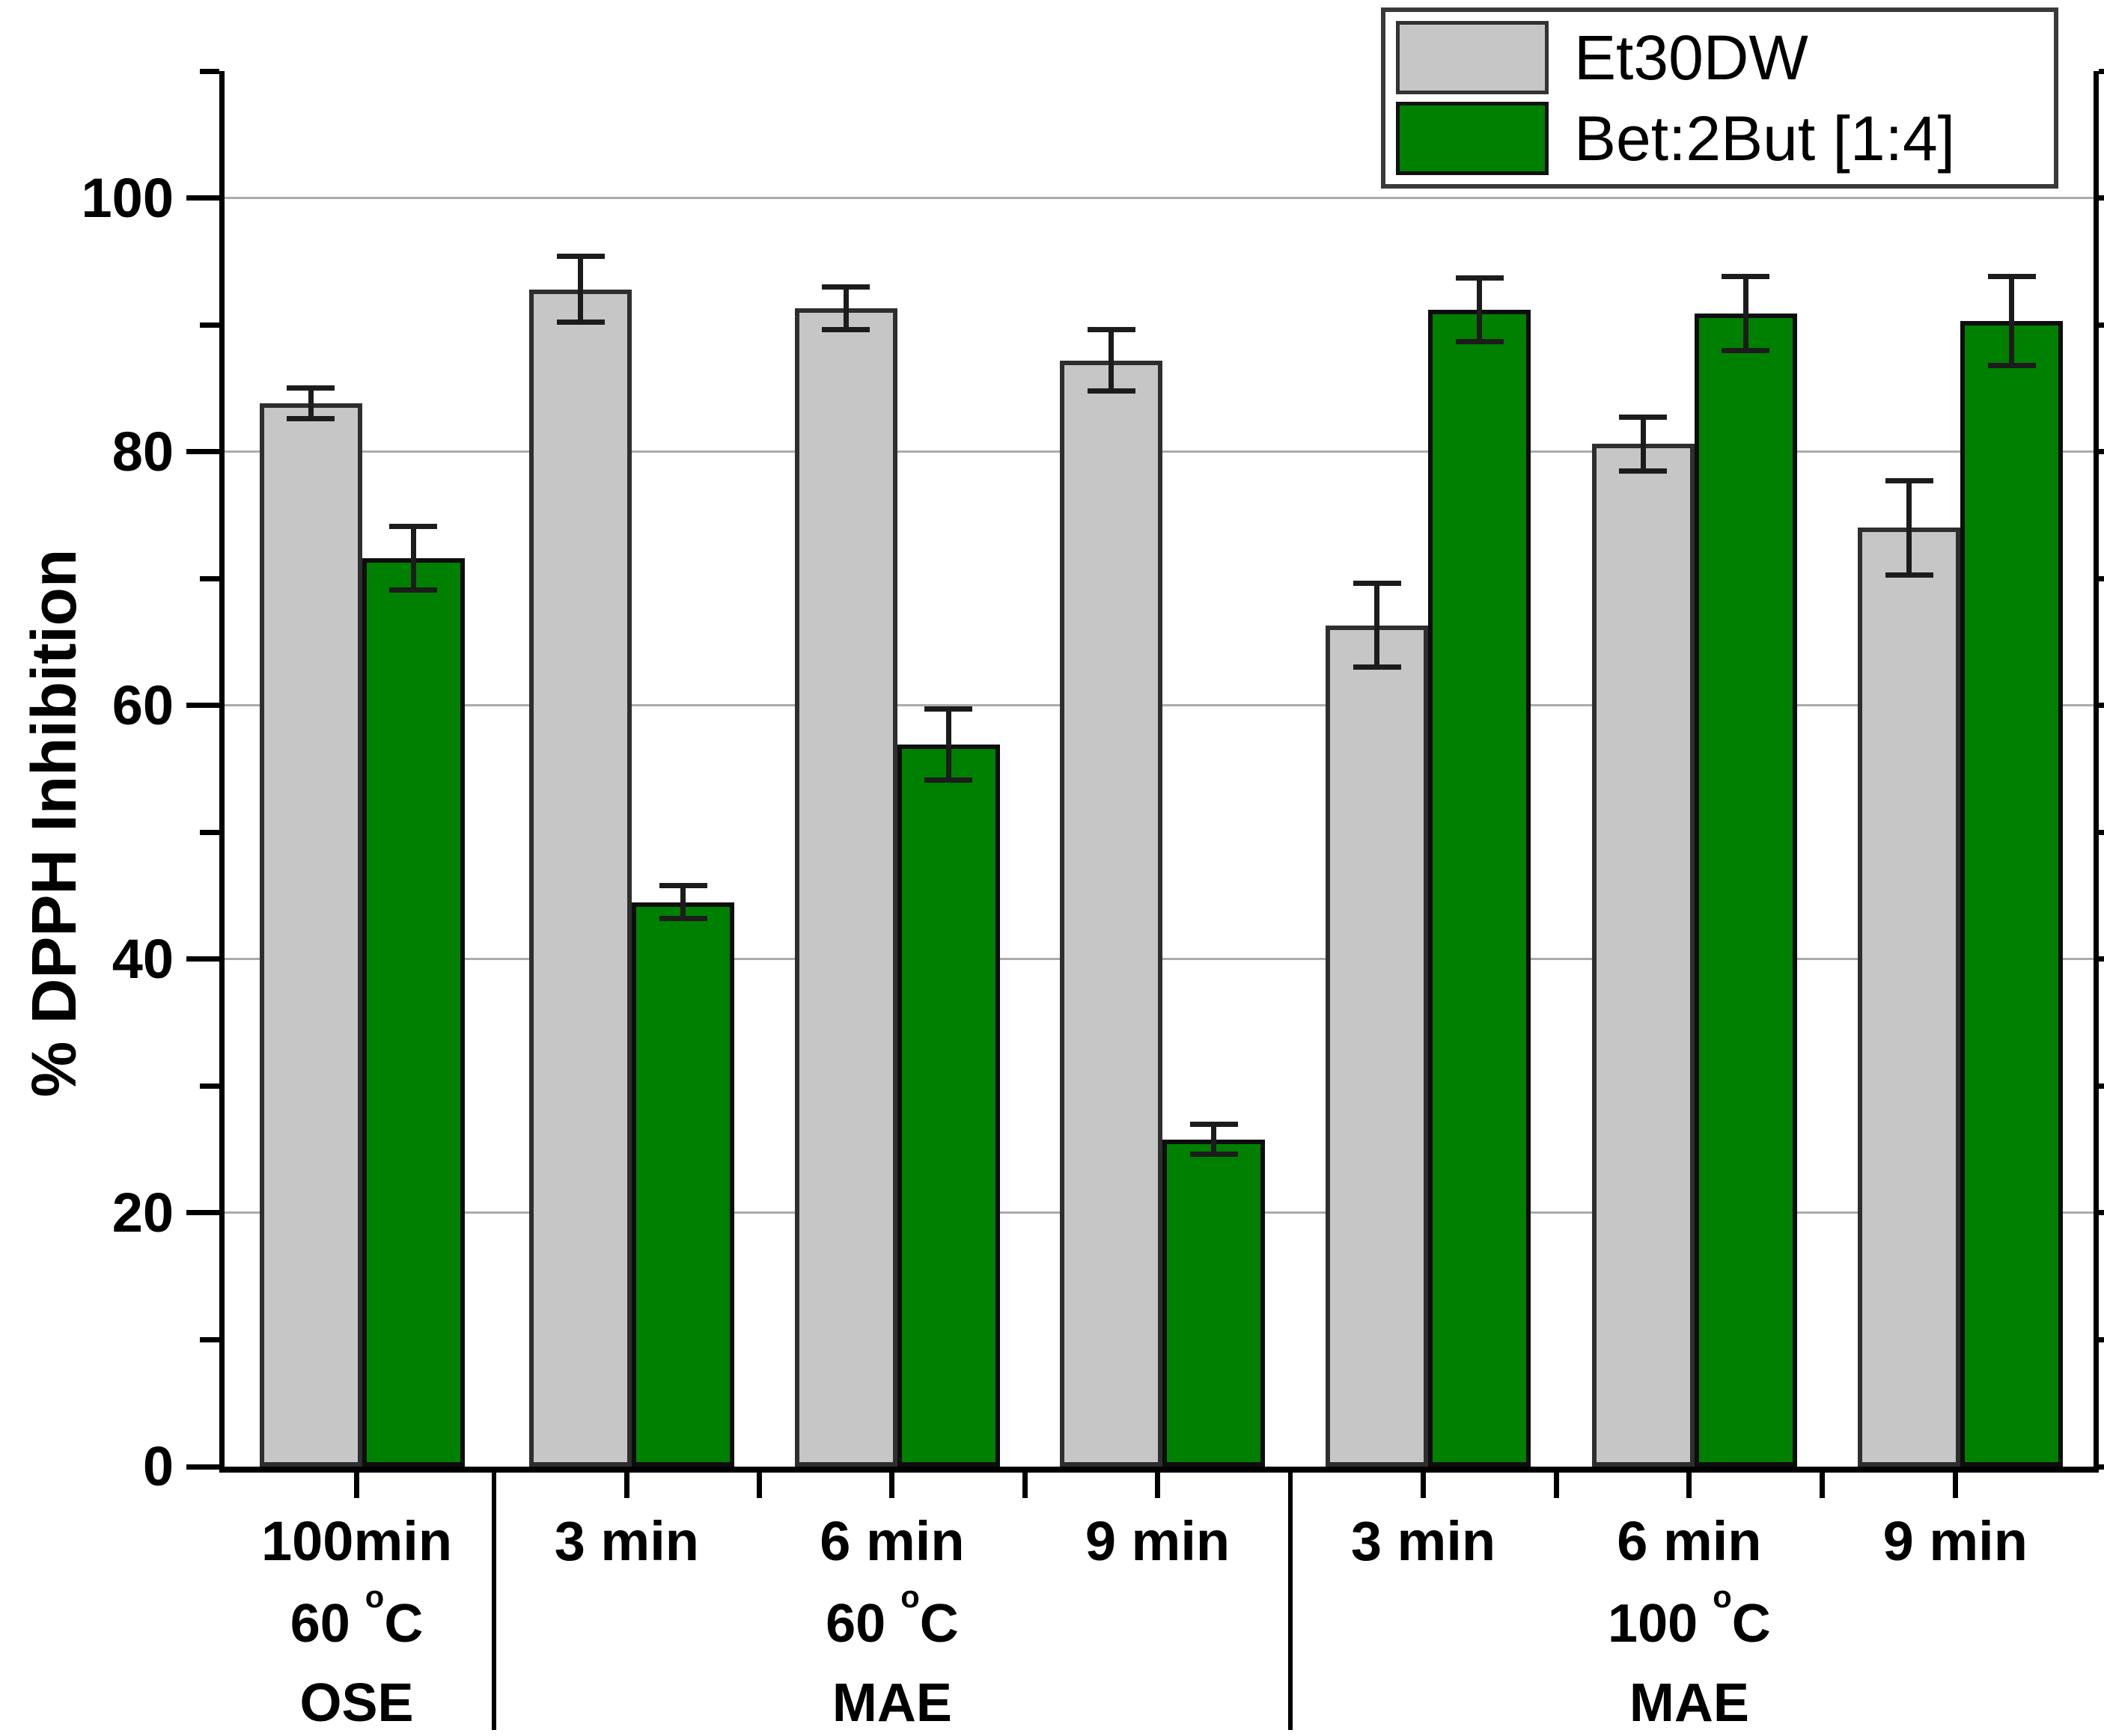  I want to click on errorbar-cap-bottom-bet-2but-1-4-g4, so click(1479, 341).